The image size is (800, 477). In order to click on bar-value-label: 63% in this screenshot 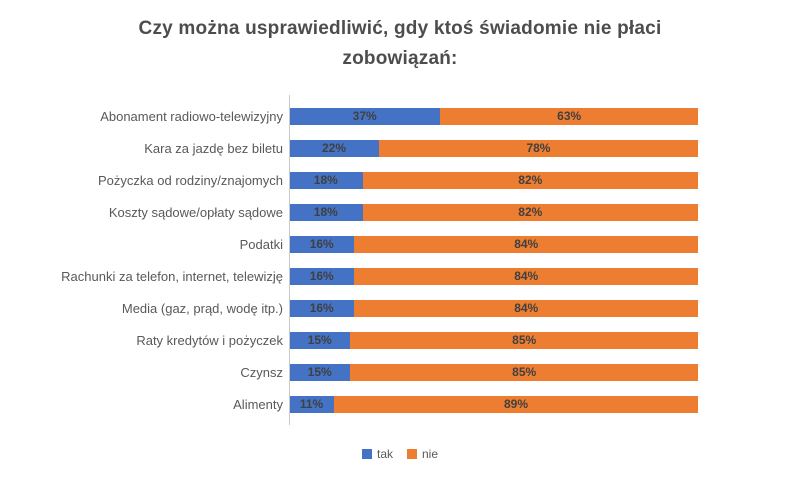, I will do `click(569, 116)`.